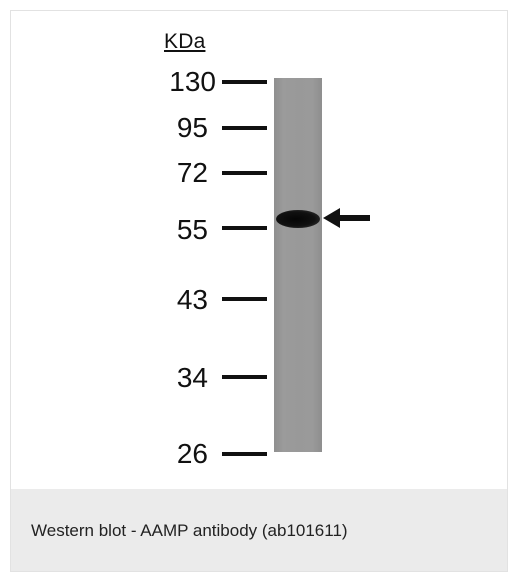 Image resolution: width=510 pixels, height=573 pixels. Describe the element at coordinates (192, 81) in the screenshot. I see `marker-label-130: 130` at that location.